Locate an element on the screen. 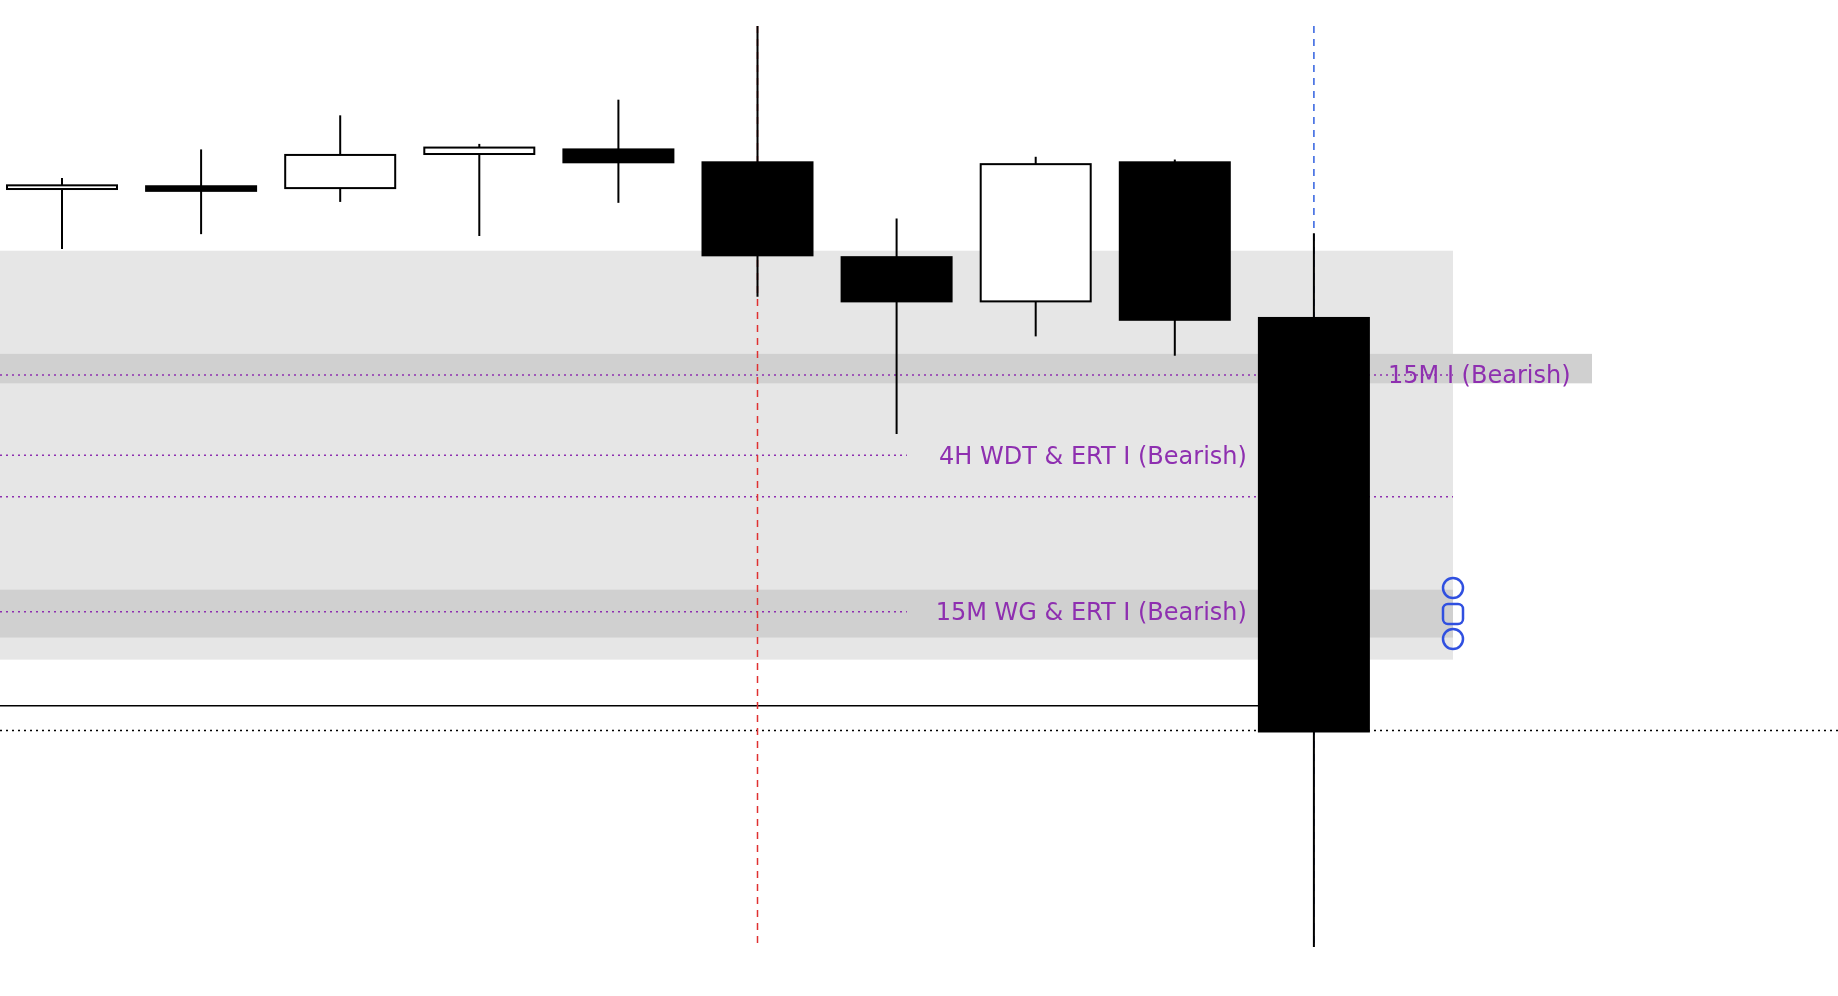 Image resolution: width=1838 pixels, height=996 pixels. ref-line-label: 4H WDT & ERT I (Bearish) is located at coordinates (1093, 455).